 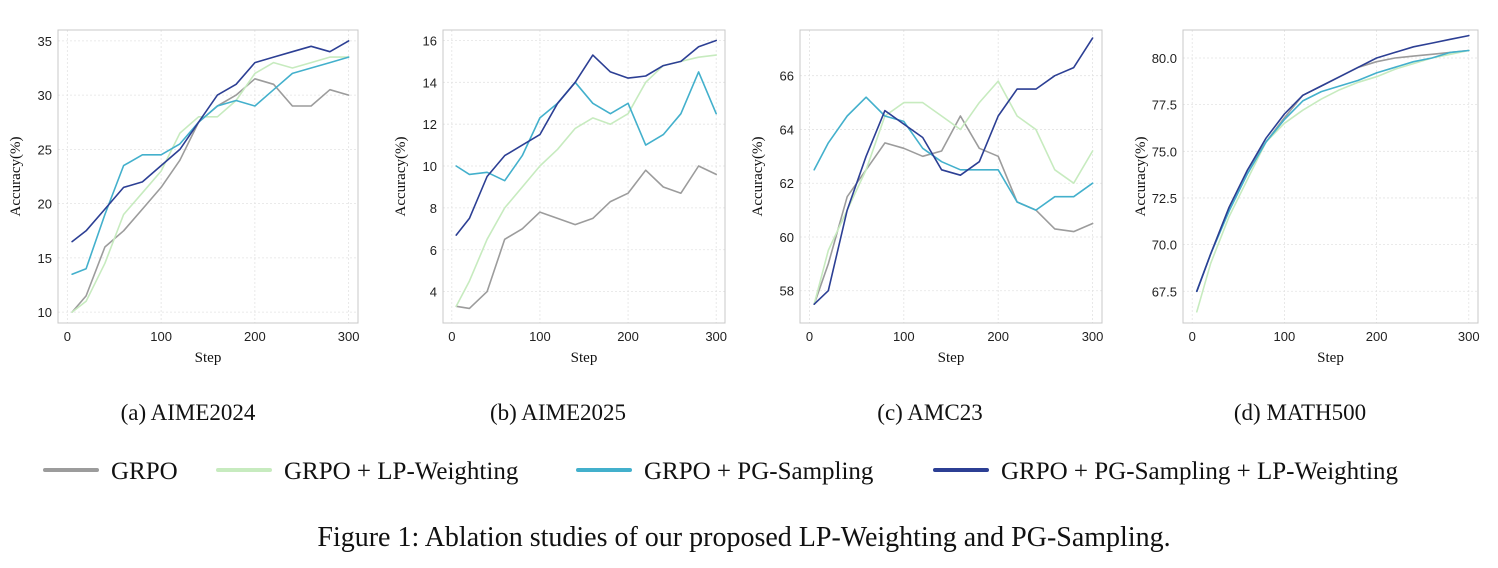 I want to click on y-tick-label: 4, so click(x=433, y=292).